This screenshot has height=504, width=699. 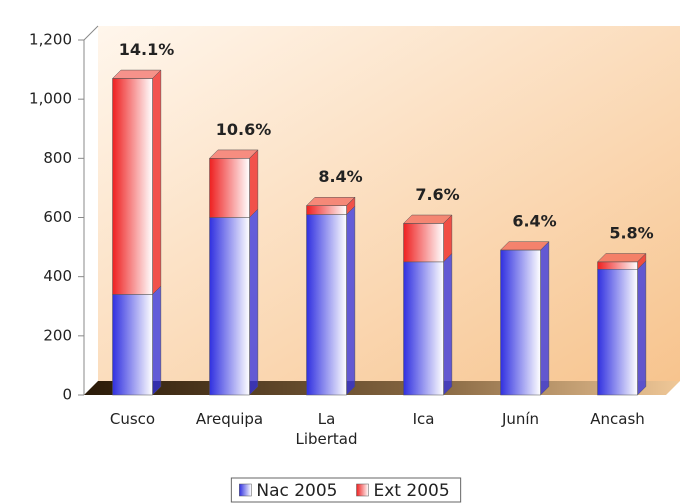 What do you see at coordinates (296, 491) in the screenshot?
I see `legend-label: Nac 2005` at bounding box center [296, 491].